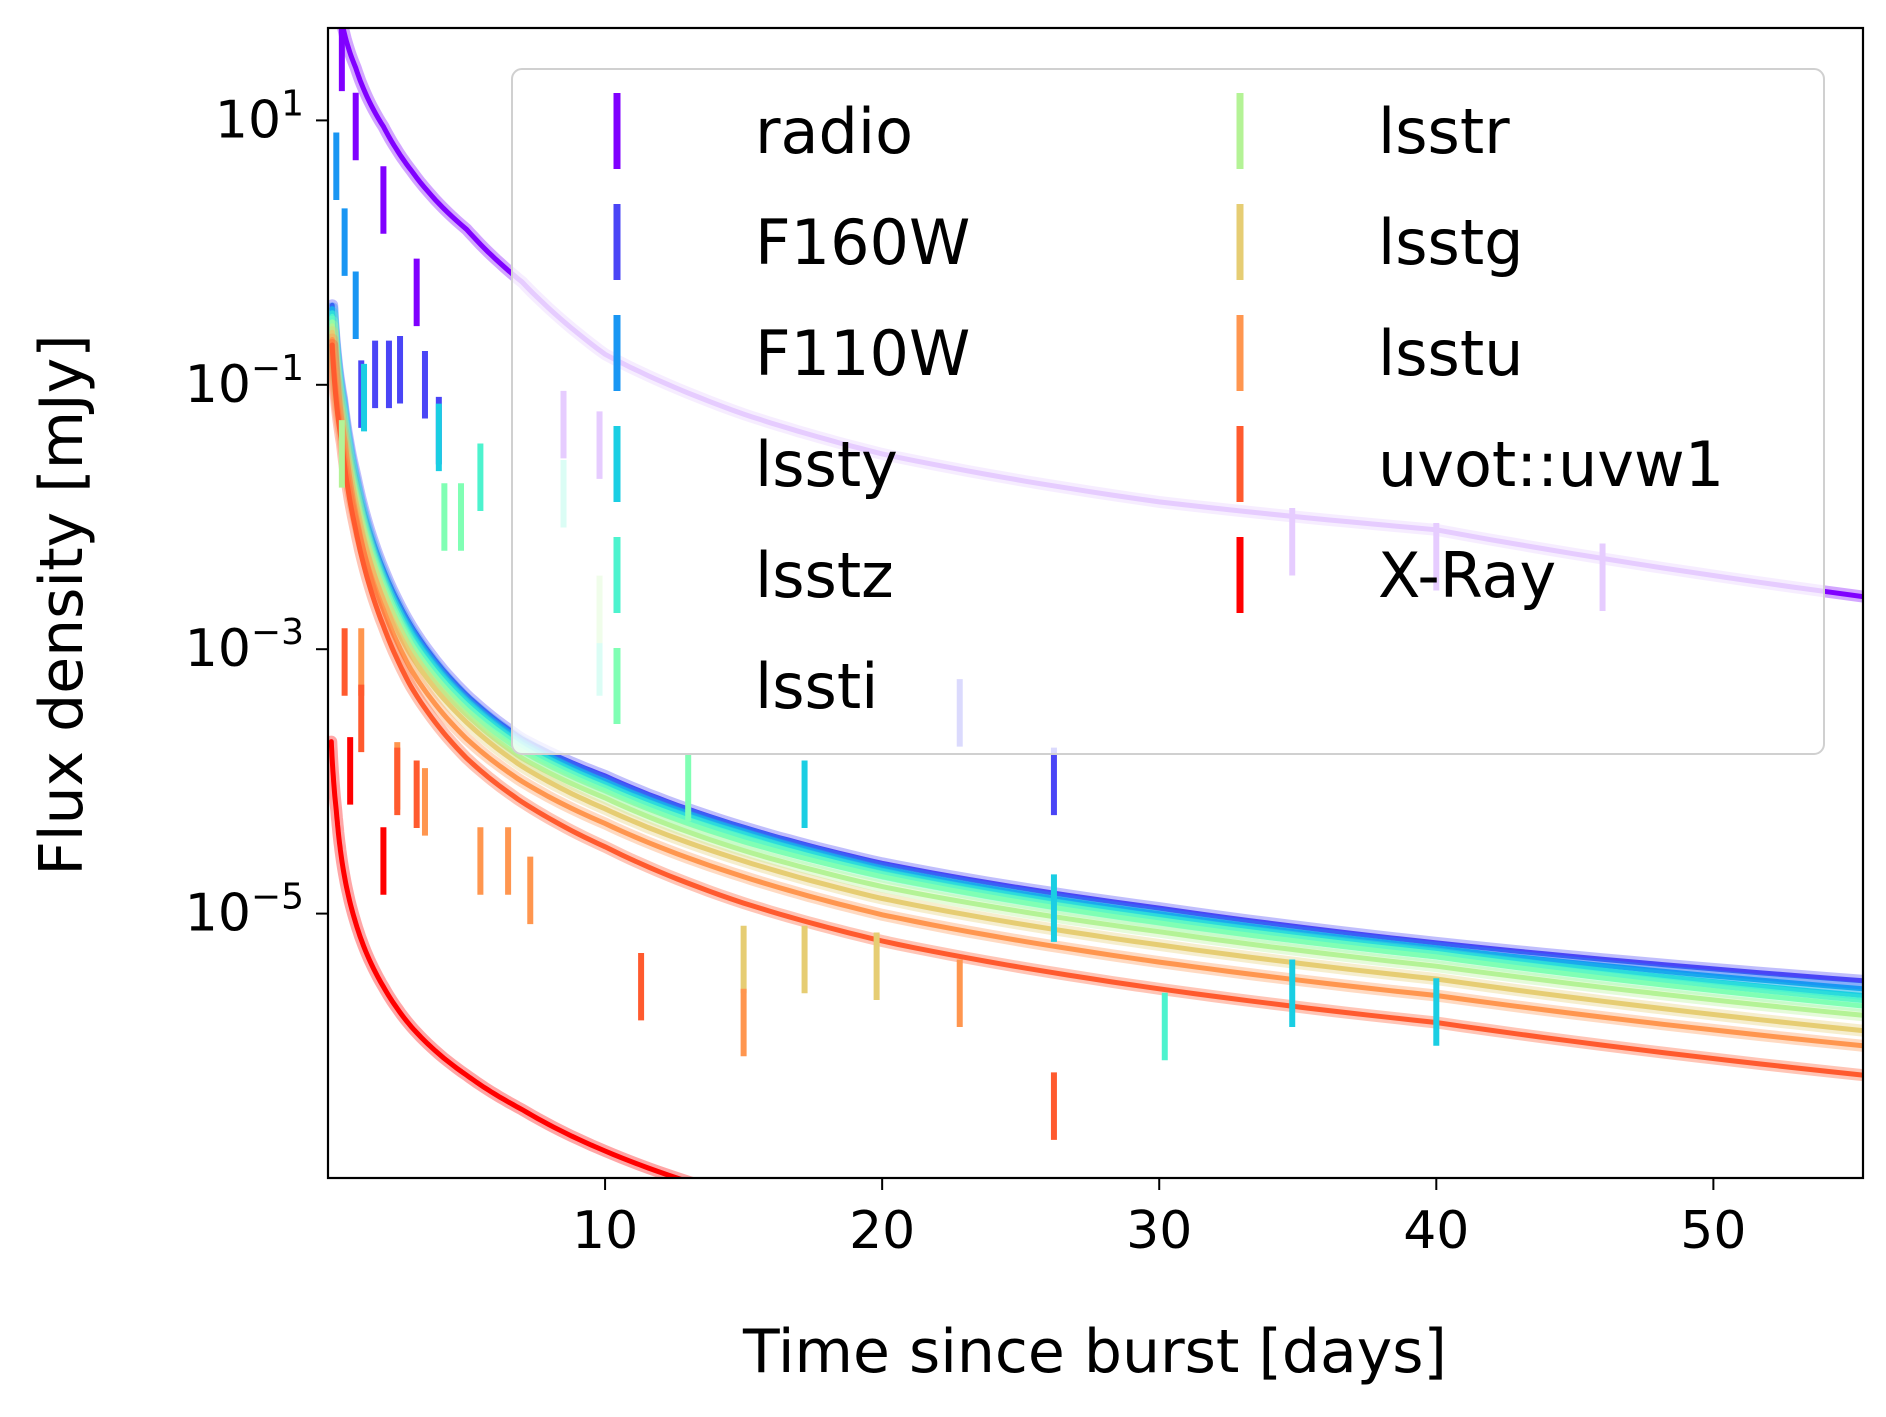  What do you see at coordinates (1451, 242) in the screenshot?
I see `legend-label-lsstg: lsstg` at bounding box center [1451, 242].